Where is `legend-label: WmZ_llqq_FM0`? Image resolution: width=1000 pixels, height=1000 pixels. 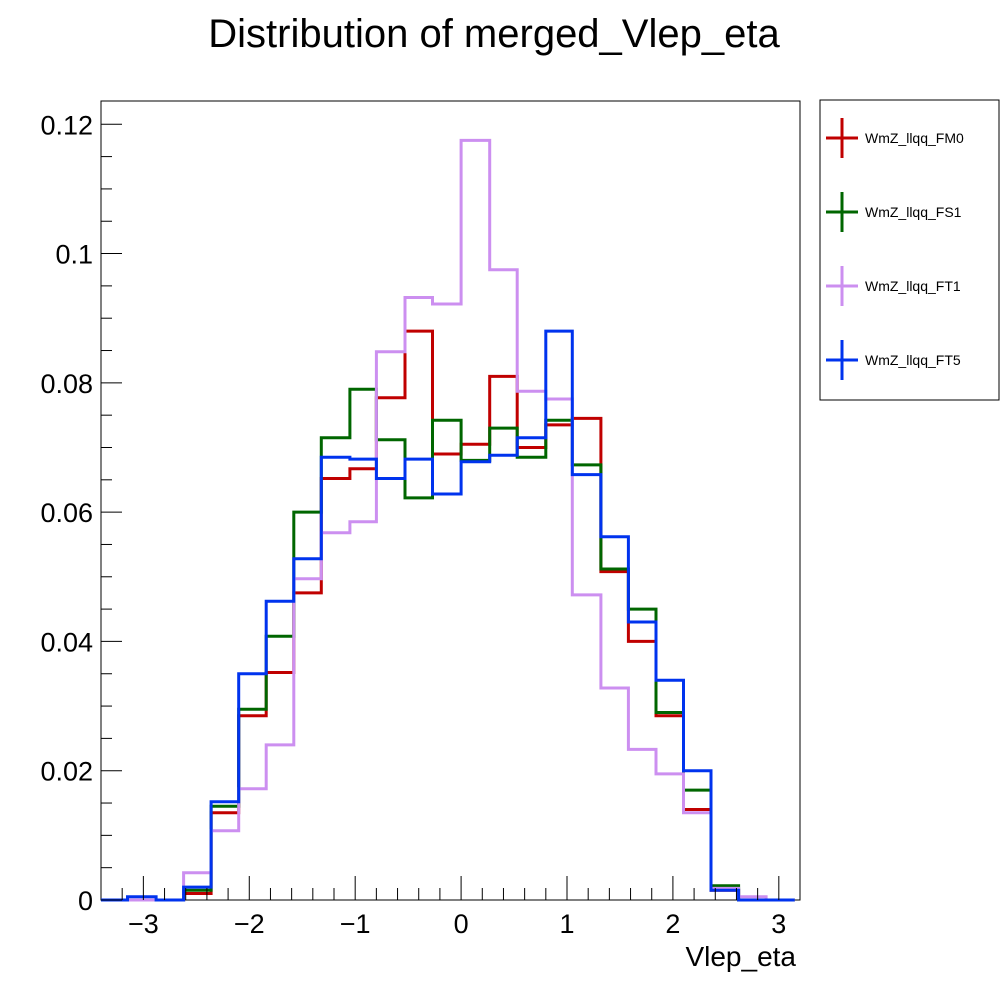 legend-label: WmZ_llqq_FM0 is located at coordinates (914, 138).